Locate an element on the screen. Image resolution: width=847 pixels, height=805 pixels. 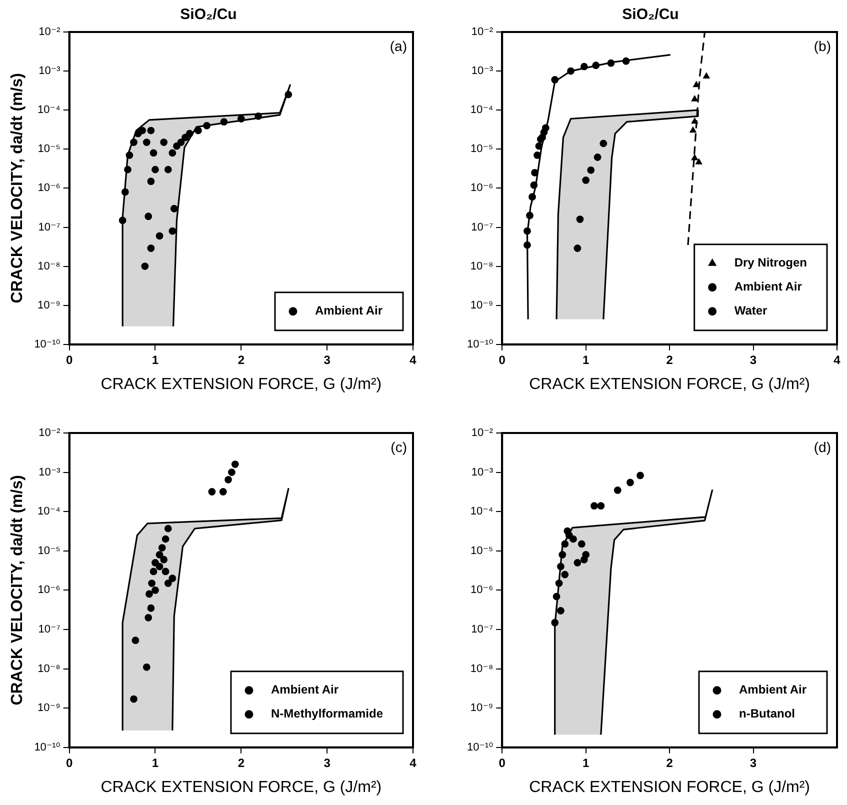
annotation: (d) is located at coordinates (822, 446).